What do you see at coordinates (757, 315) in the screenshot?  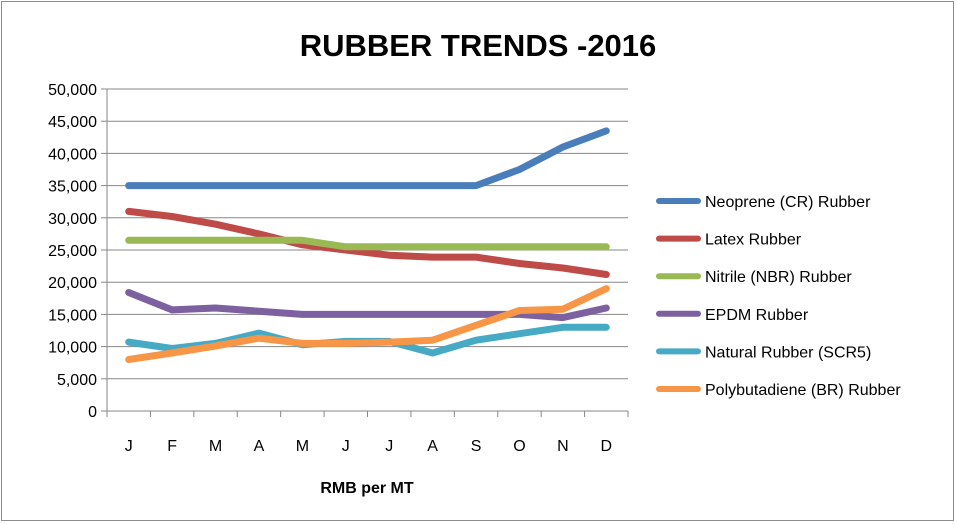 I see `legend-label: EPDM Rubber` at bounding box center [757, 315].